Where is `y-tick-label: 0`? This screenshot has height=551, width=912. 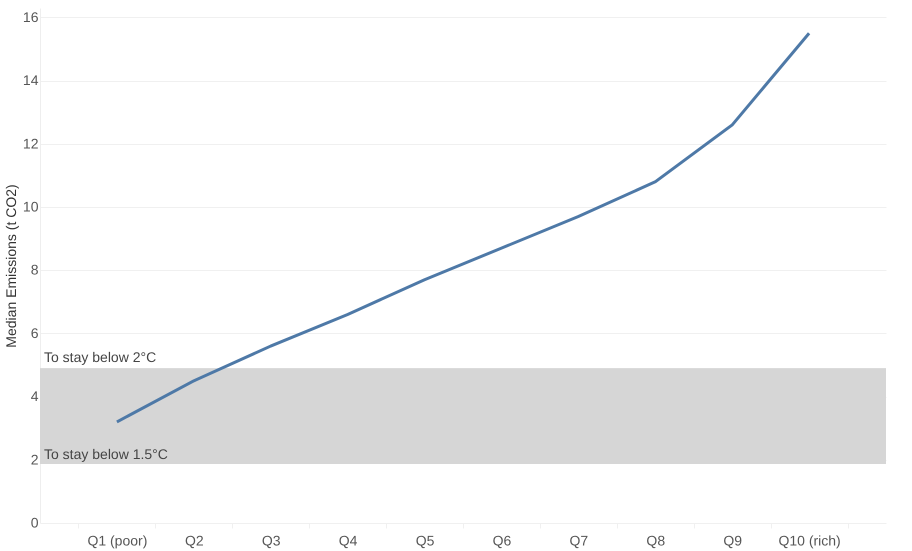 y-tick-label: 0 is located at coordinates (34, 522).